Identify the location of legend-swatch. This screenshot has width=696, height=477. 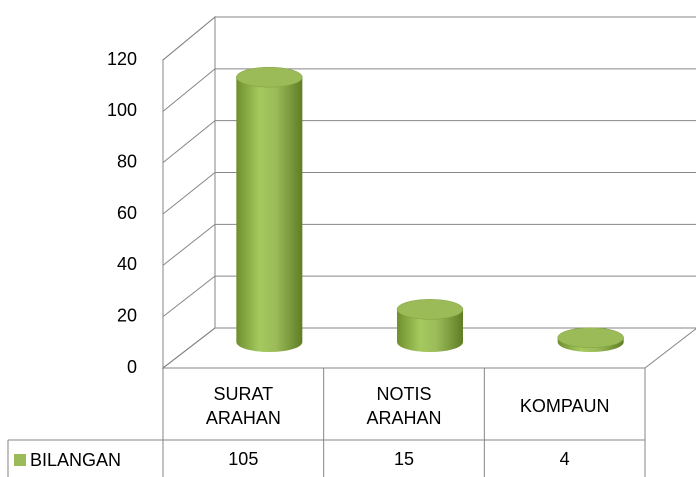
(20, 460).